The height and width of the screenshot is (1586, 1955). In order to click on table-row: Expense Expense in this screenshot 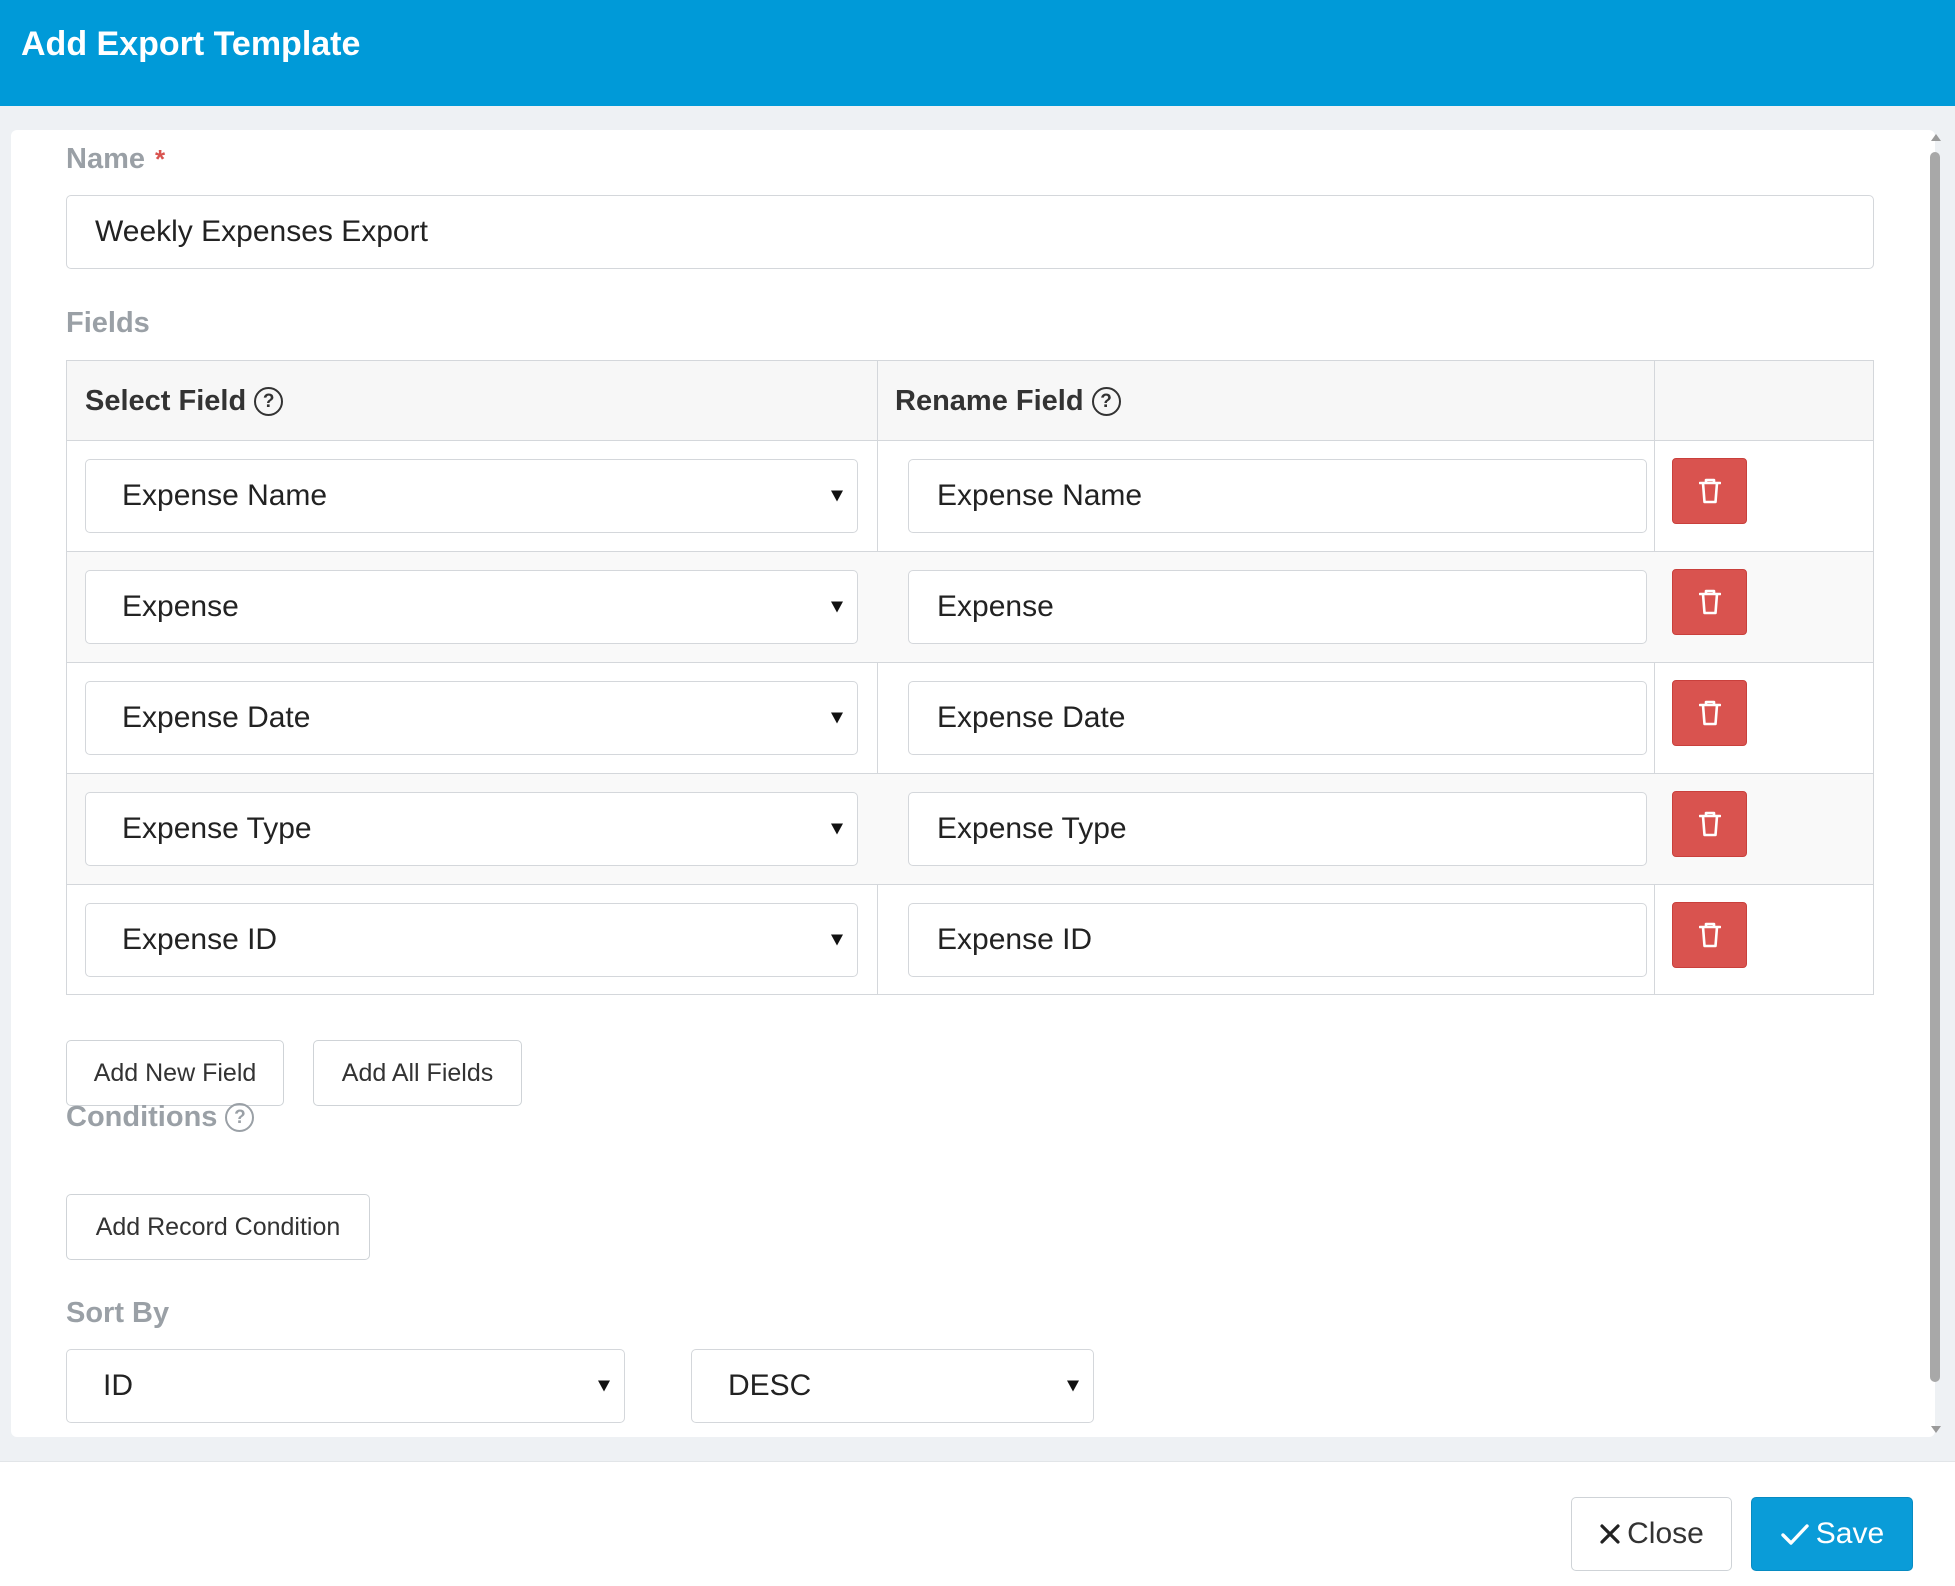, I will do `click(970, 607)`.